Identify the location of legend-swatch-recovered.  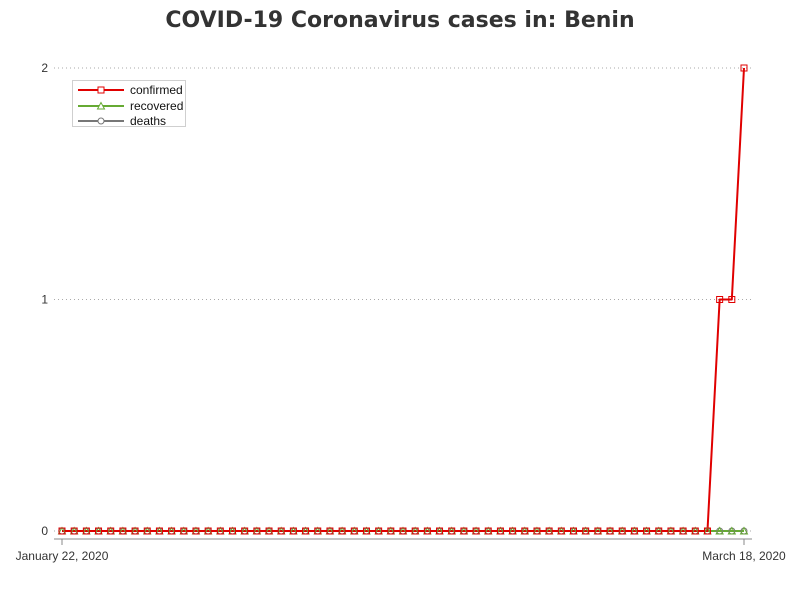
(101, 104).